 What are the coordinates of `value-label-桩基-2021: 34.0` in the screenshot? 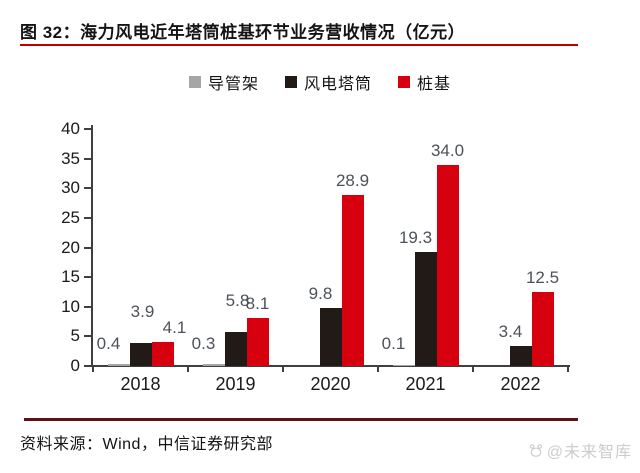 It's located at (447, 150).